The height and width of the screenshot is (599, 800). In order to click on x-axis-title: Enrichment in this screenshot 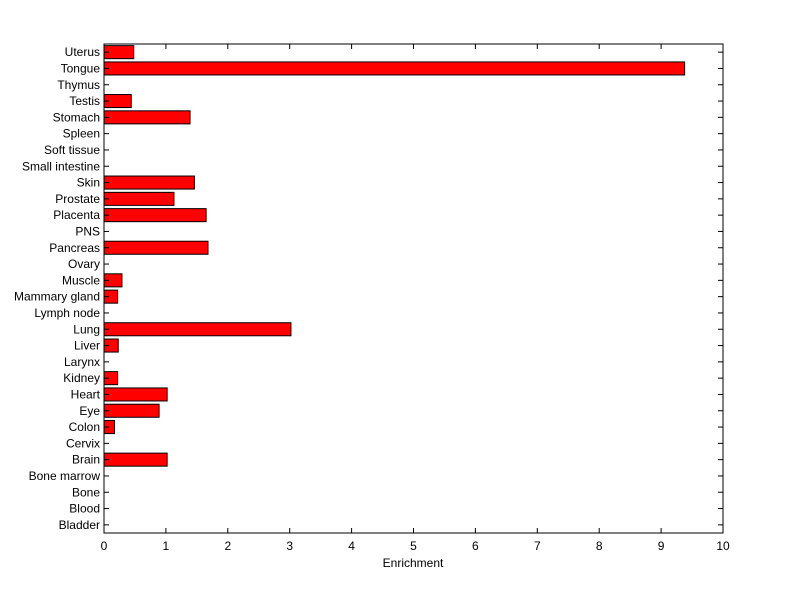, I will do `click(413, 563)`.